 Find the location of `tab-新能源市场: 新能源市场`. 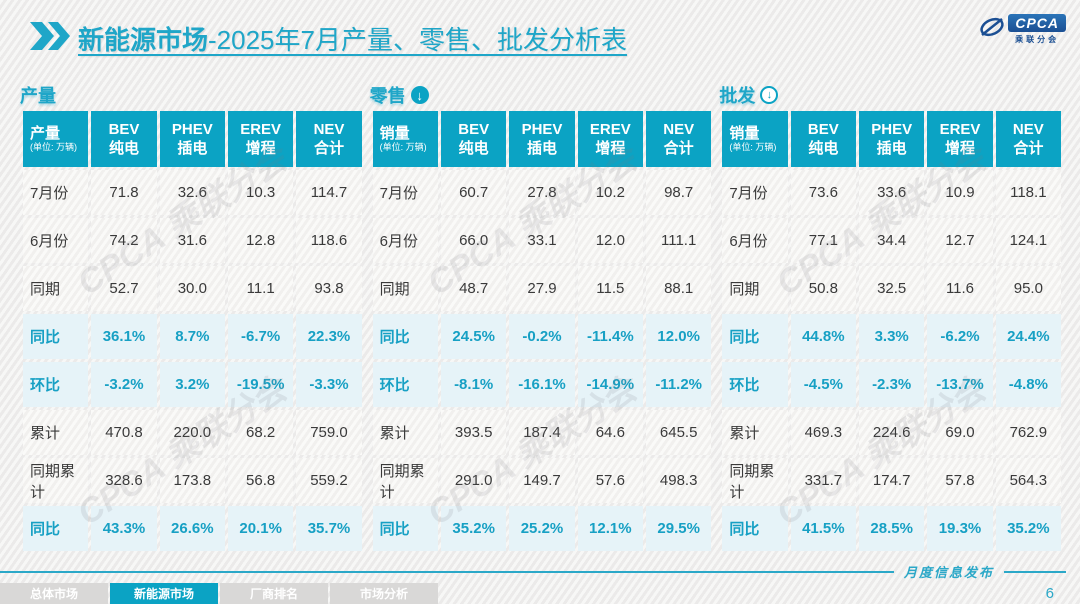

tab-新能源市场: 新能源市场 is located at coordinates (164, 593).